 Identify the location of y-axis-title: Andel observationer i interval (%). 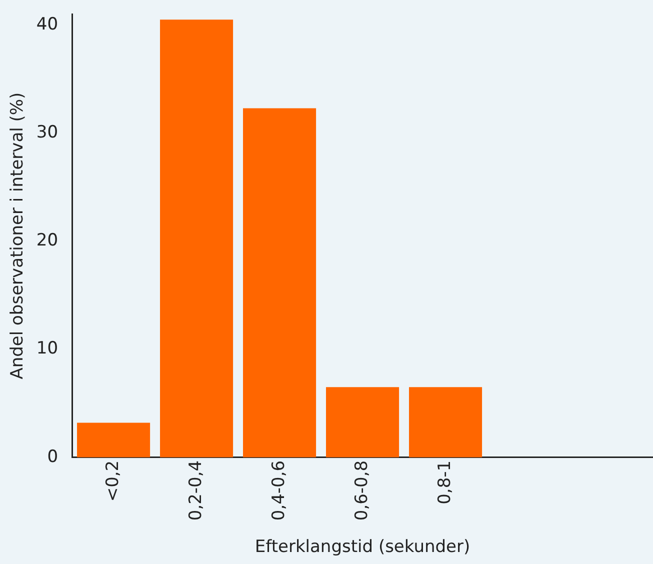
(18, 236).